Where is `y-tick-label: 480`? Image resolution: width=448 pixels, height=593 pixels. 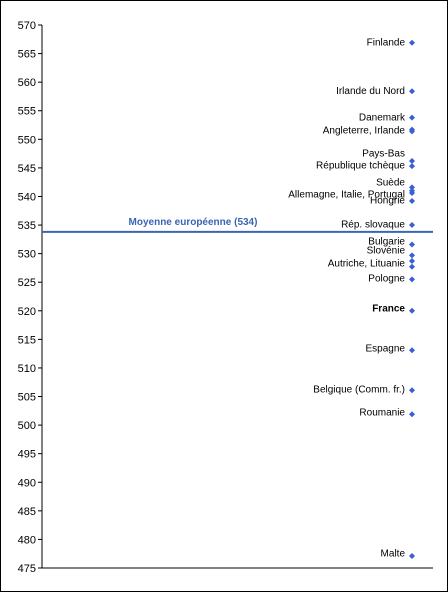 y-tick-label: 480 is located at coordinates (27, 540).